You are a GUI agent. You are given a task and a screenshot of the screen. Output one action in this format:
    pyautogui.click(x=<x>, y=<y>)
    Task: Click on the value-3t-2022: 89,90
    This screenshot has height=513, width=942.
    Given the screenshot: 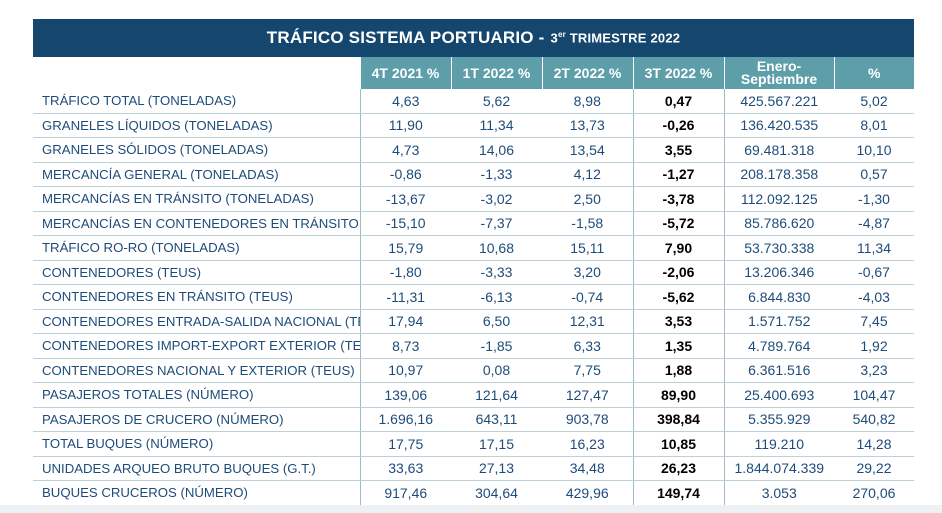 What is the action you would take?
    pyautogui.click(x=678, y=395)
    